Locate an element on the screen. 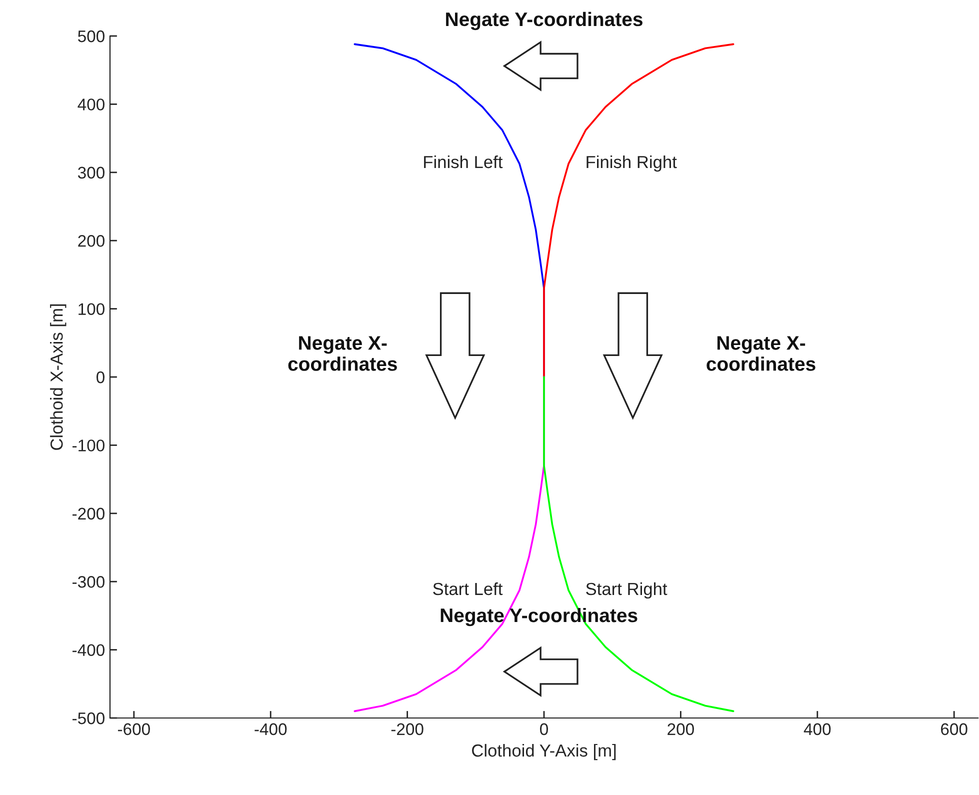  text: Negate Y-coordinates is located at coordinates (544, 21).